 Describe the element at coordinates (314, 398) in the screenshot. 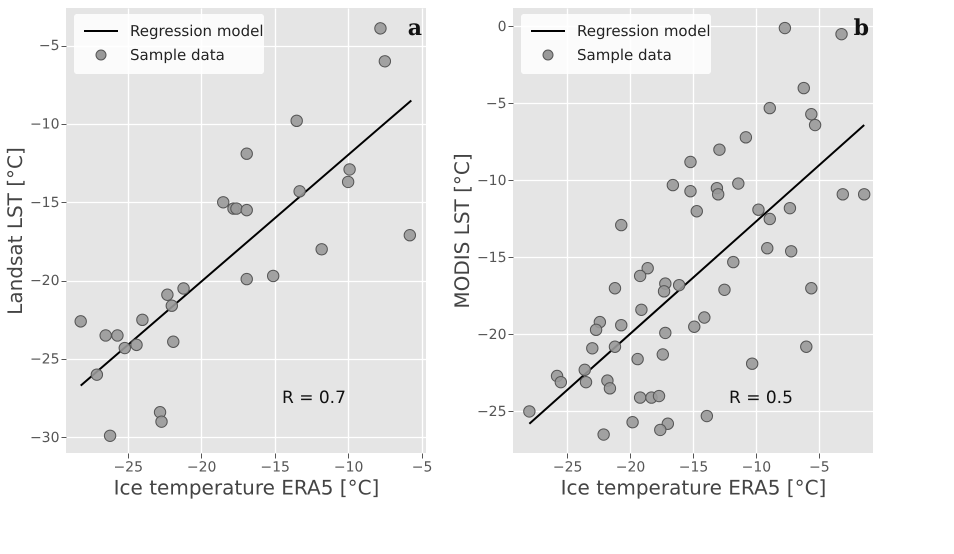

I see `annotation: R = 0.7` at that location.